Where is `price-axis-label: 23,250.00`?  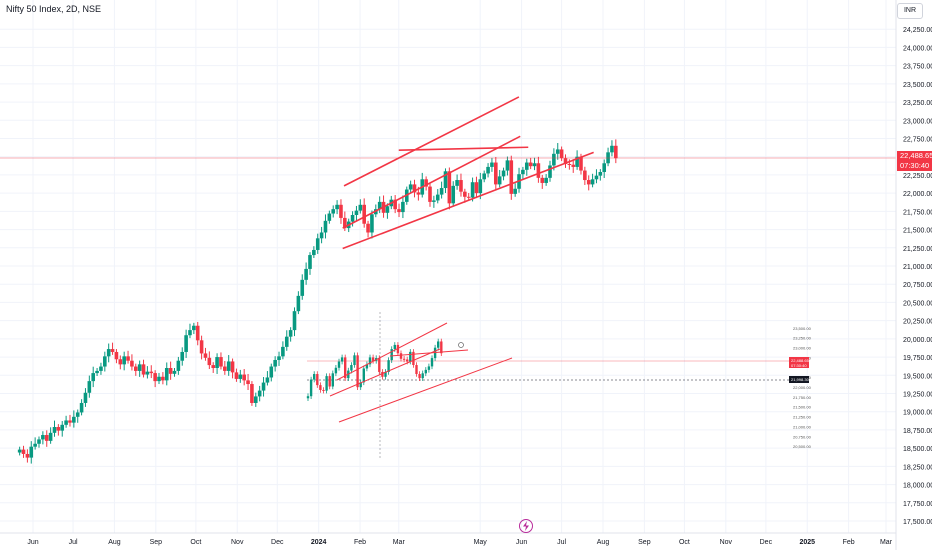
price-axis-label: 23,250.00 is located at coordinates (917, 103).